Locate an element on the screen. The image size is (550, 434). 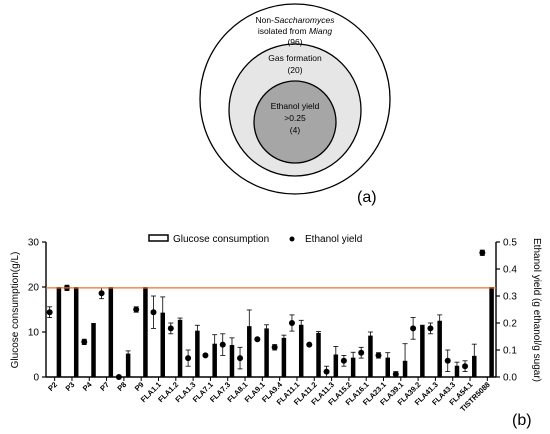
legend: Glucose consumption Ethanol yield is located at coordinates (255, 239).